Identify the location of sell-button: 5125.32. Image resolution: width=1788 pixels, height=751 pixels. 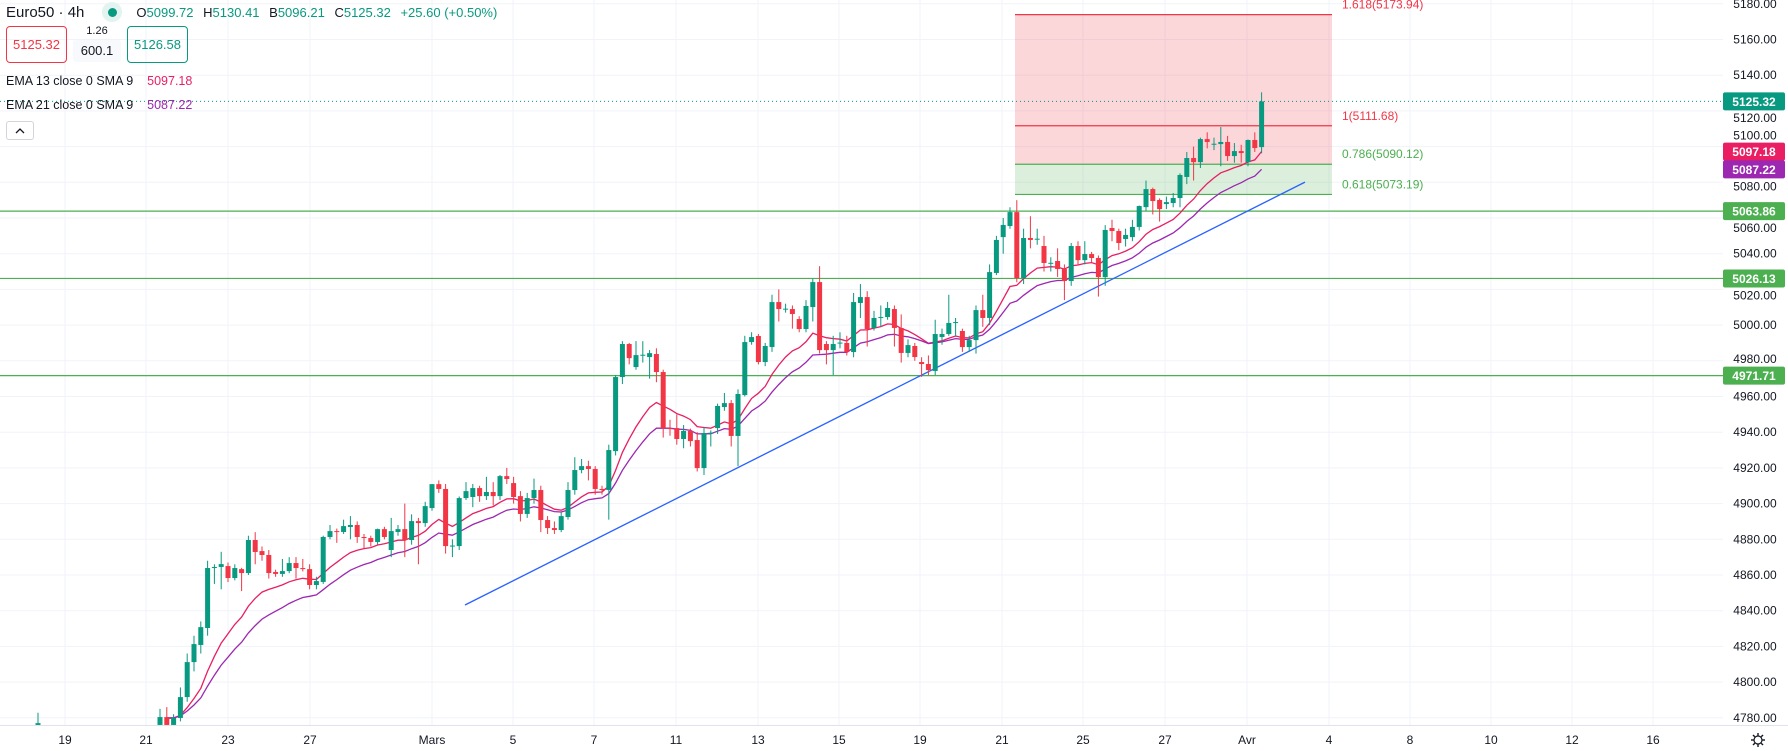
(36, 44).